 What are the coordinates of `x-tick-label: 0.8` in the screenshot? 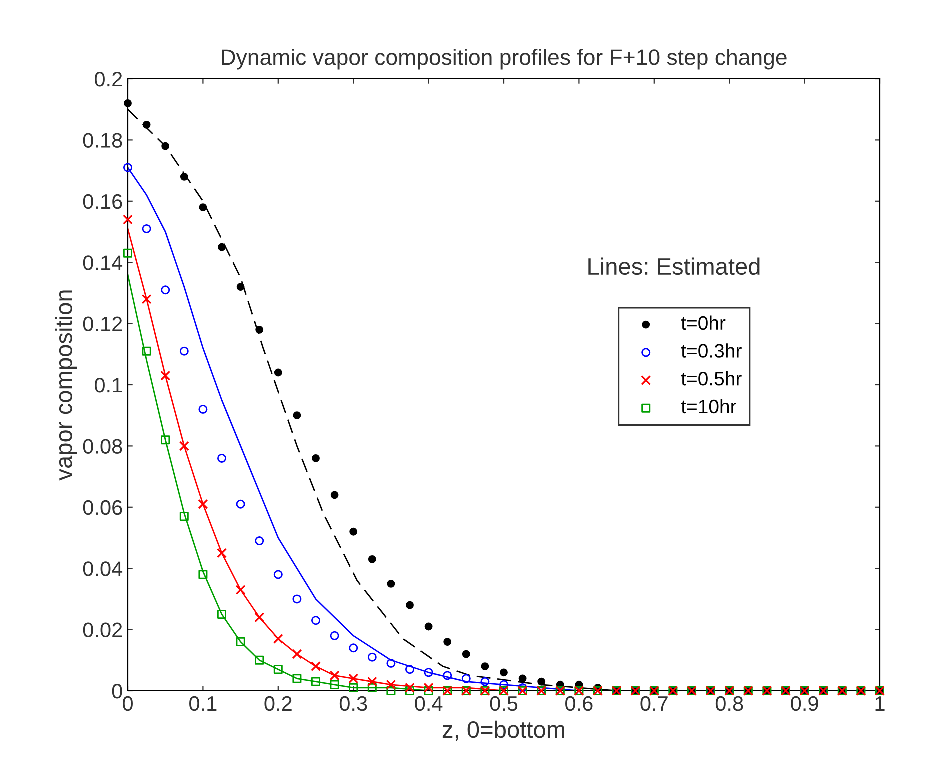 It's located at (730, 704).